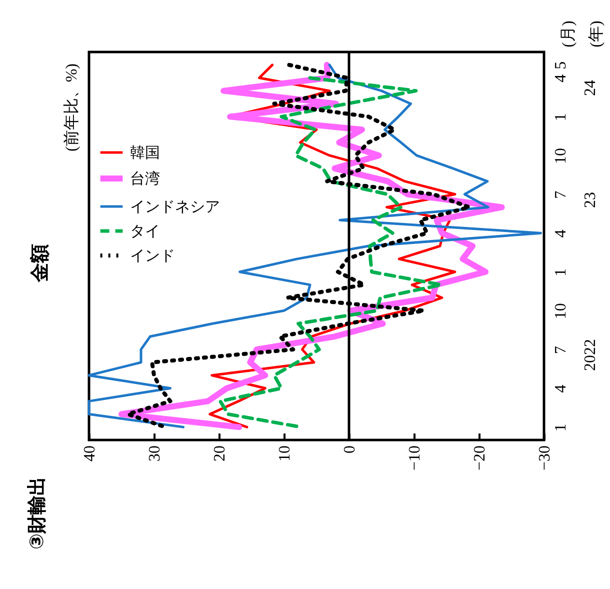 This screenshot has width=610, height=589. What do you see at coordinates (480, 458) in the screenshot?
I see `x-tick-label: −20` at bounding box center [480, 458].